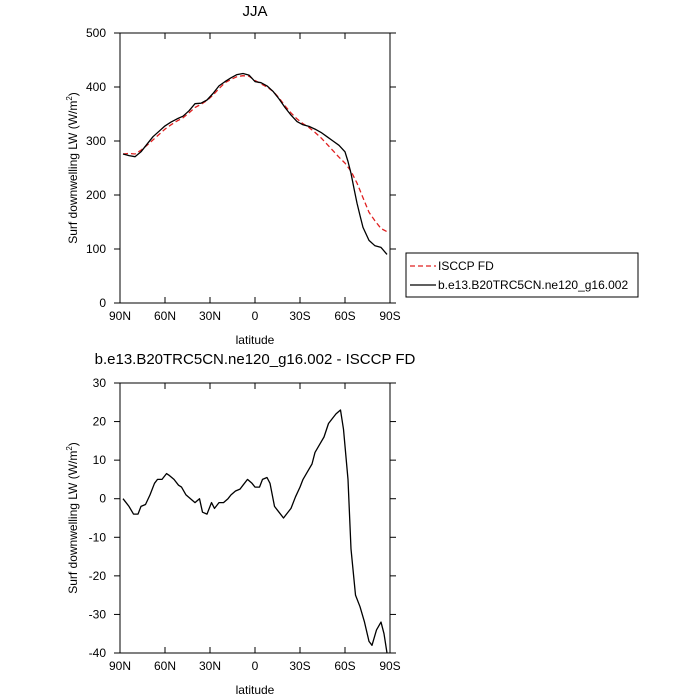 This screenshot has height=700, width=700. What do you see at coordinates (299, 316) in the screenshot?
I see `top-x-tick-label-4: 30S` at bounding box center [299, 316].